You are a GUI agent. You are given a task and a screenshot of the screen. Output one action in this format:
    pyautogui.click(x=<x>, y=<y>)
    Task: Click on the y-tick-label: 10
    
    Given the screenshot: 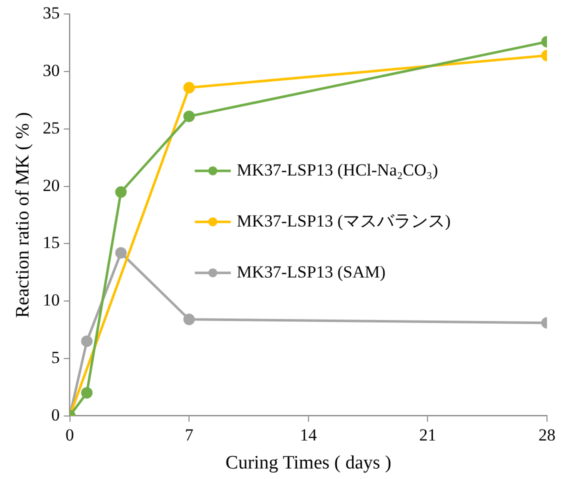 What is the action you would take?
    pyautogui.click(x=51, y=300)
    